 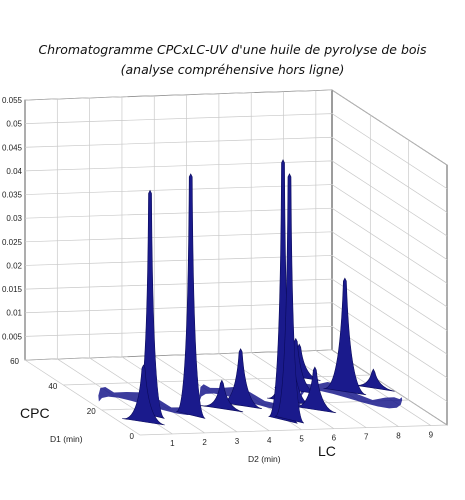 What do you see at coordinates (12, 147) in the screenshot?
I see `z-tick-label: 0.045` at bounding box center [12, 147].